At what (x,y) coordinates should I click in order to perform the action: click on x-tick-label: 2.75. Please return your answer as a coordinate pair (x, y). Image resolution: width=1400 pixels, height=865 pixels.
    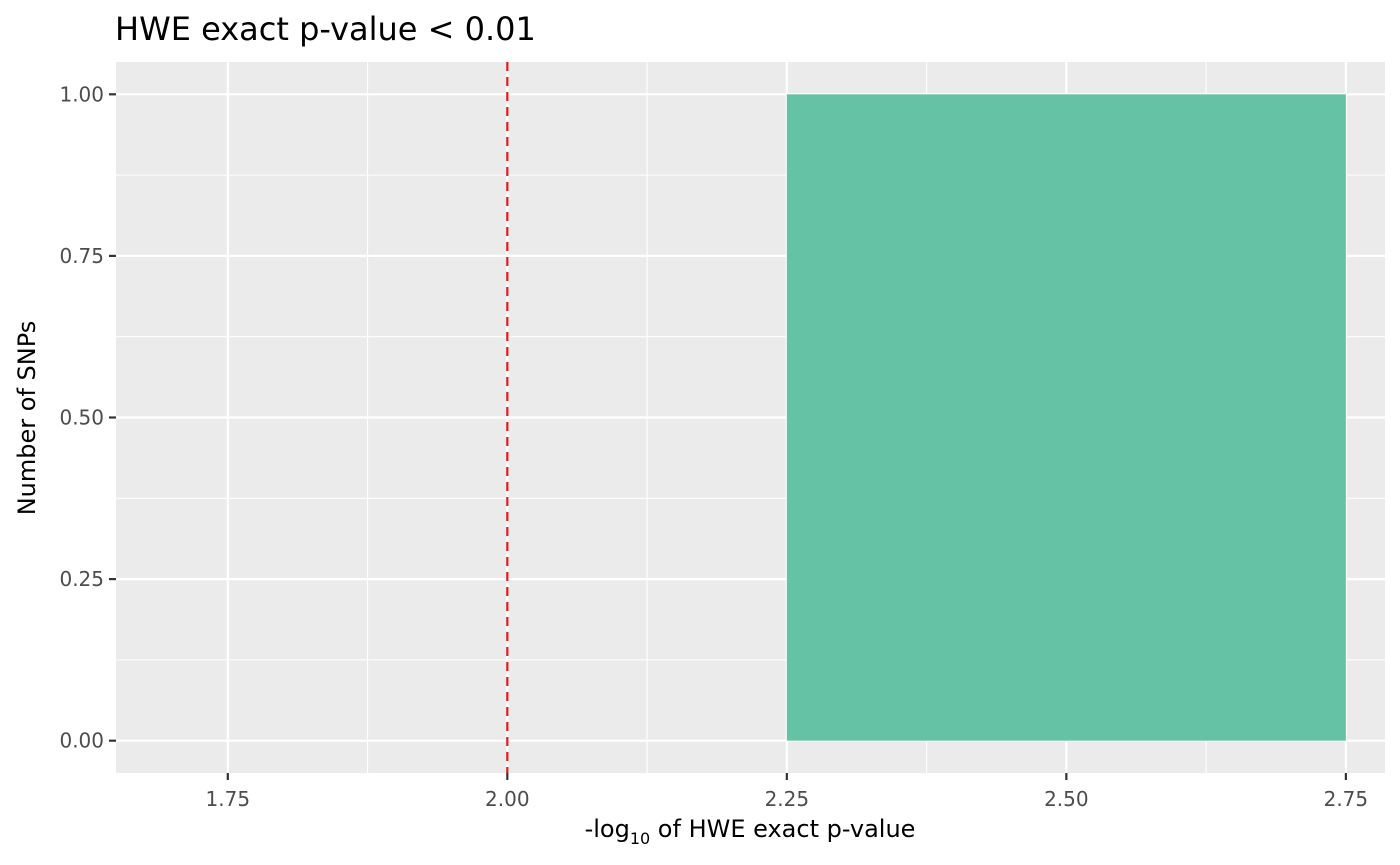
    Looking at the image, I should click on (1346, 799).